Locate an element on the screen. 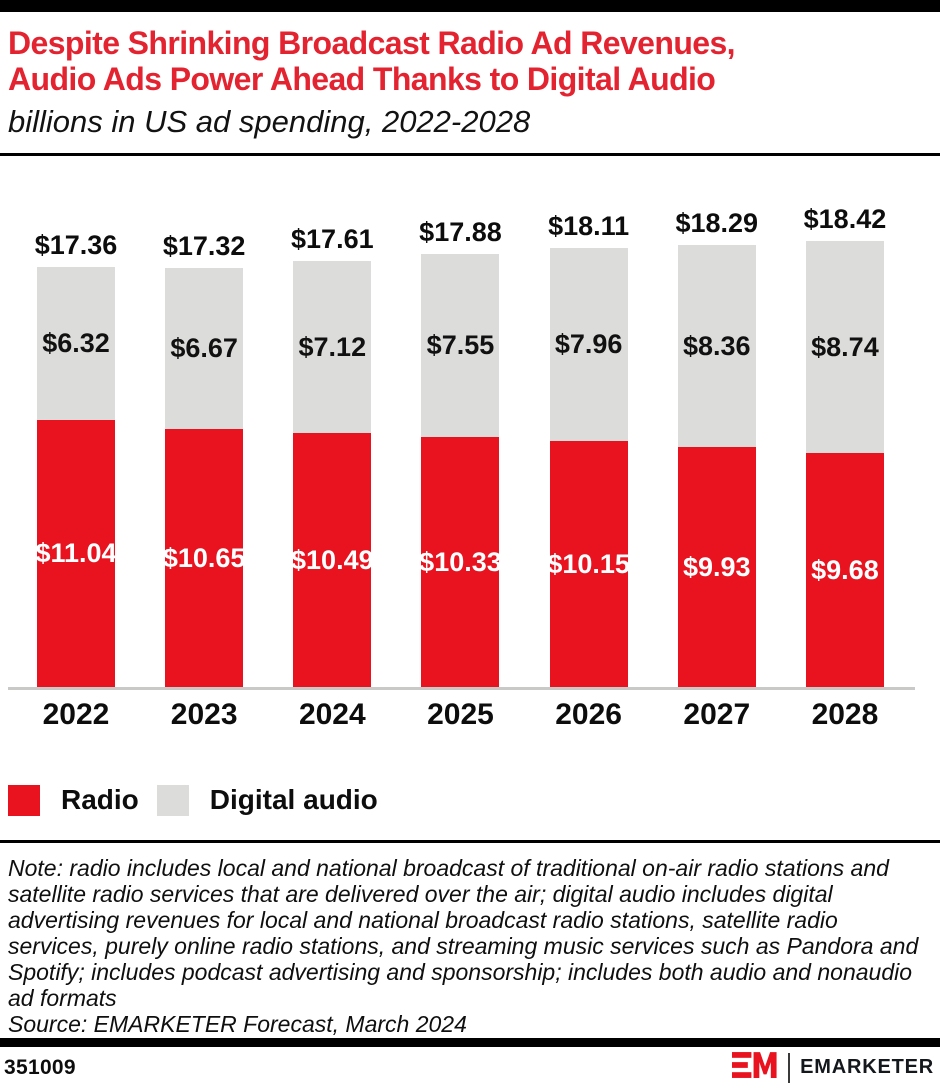  radio-segment: $10.65 is located at coordinates (204, 558).